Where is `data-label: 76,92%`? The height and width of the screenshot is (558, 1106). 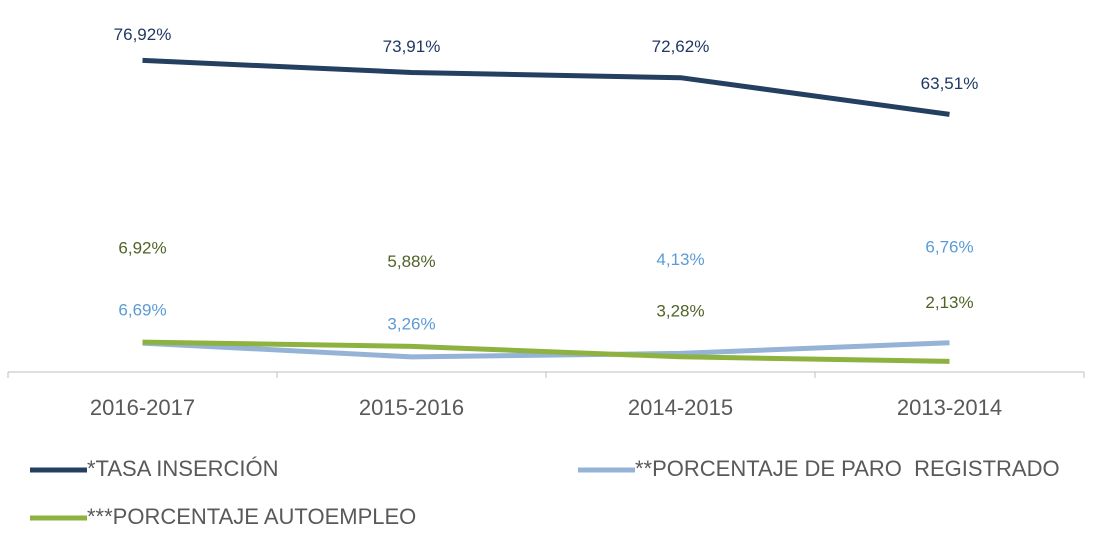
data-label: 76,92% is located at coordinates (143, 34).